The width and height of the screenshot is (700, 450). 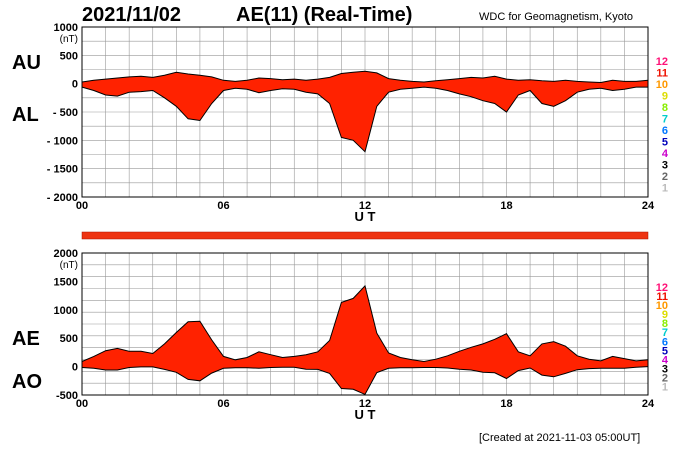 I want to click on ao-panel-label: AO, so click(x=27, y=382).